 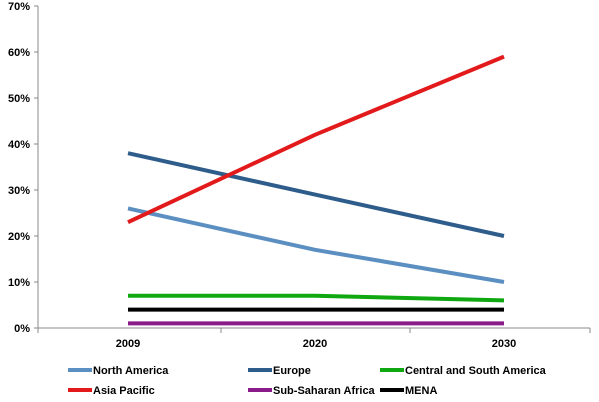 I want to click on y-tick-label: 40%, so click(x=19, y=145).